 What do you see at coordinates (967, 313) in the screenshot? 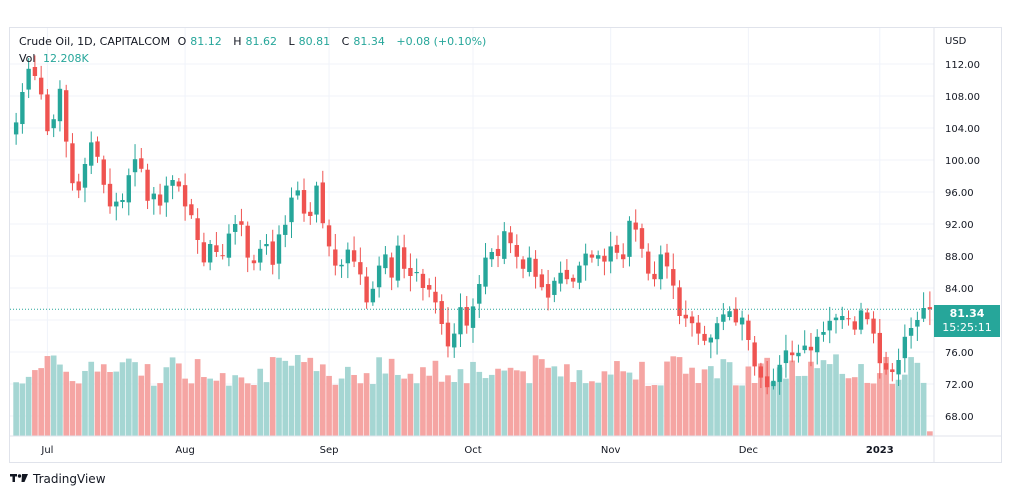
I see `last-price-value: 81.34` at bounding box center [967, 313].